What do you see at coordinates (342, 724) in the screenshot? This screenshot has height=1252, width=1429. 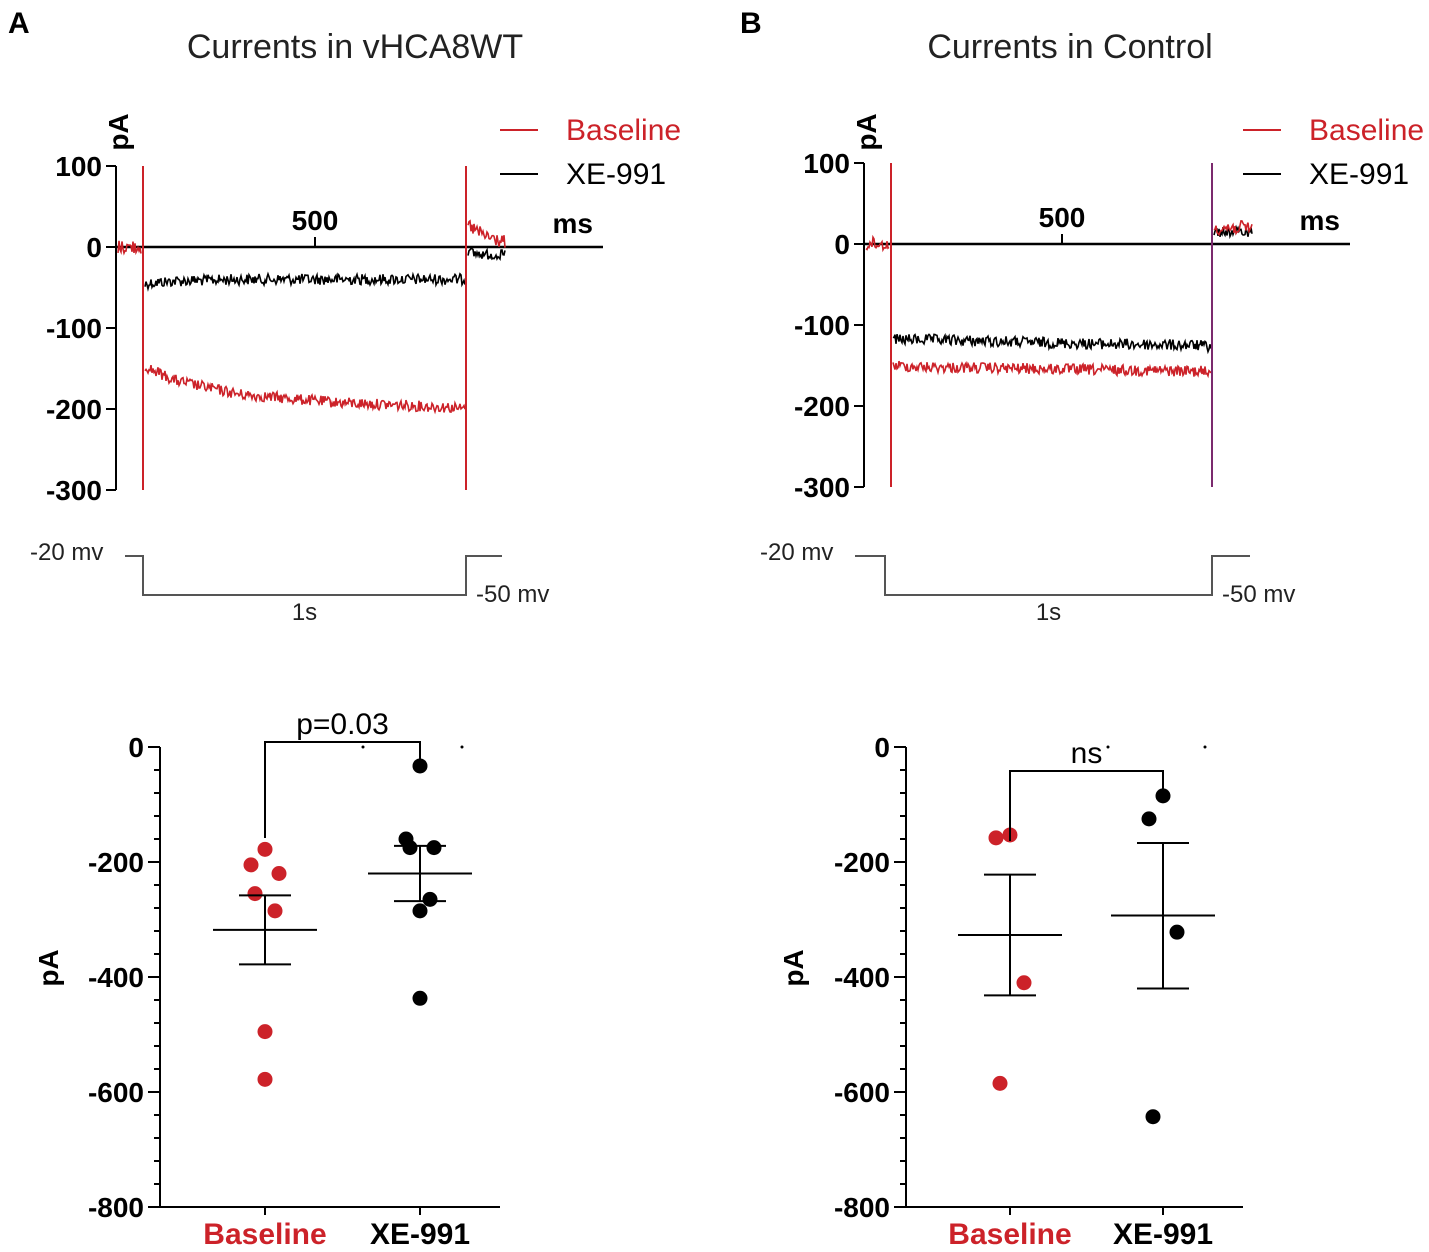 I see `significance-label: p=0.03` at bounding box center [342, 724].